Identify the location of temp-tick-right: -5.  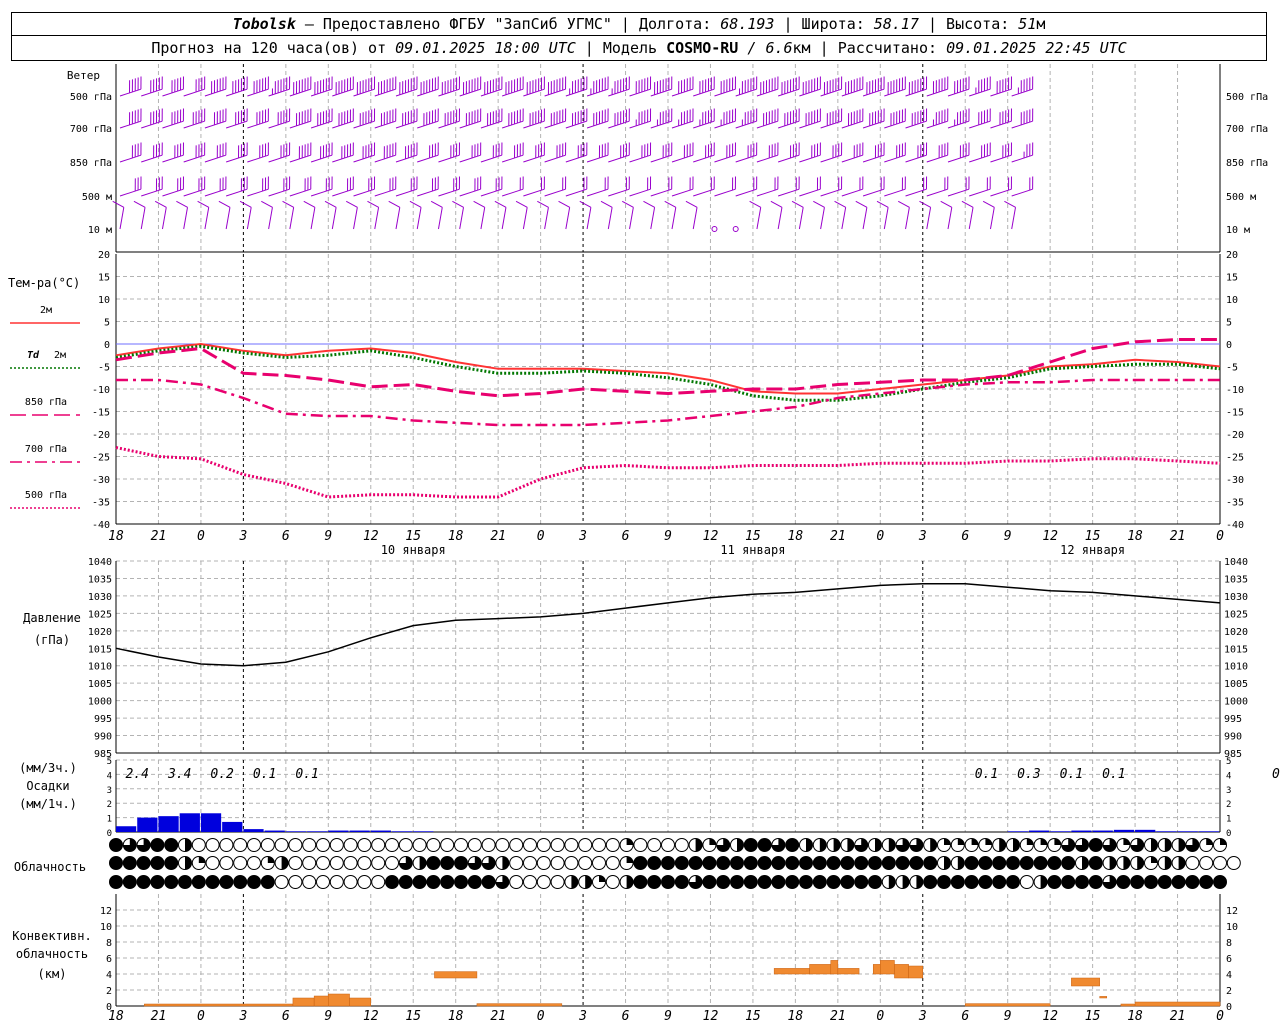
(1232, 368).